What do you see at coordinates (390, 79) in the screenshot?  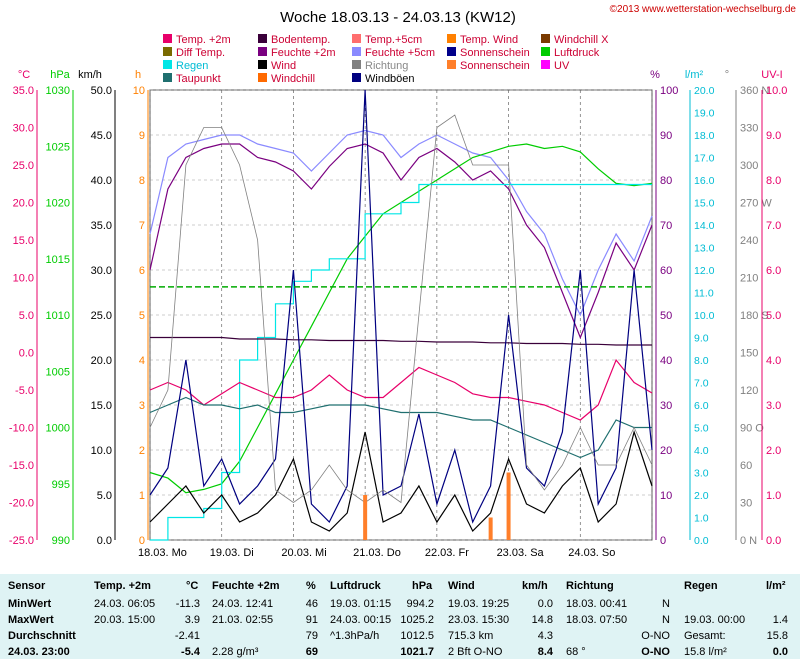 I see `legend-label: Windböen` at bounding box center [390, 79].